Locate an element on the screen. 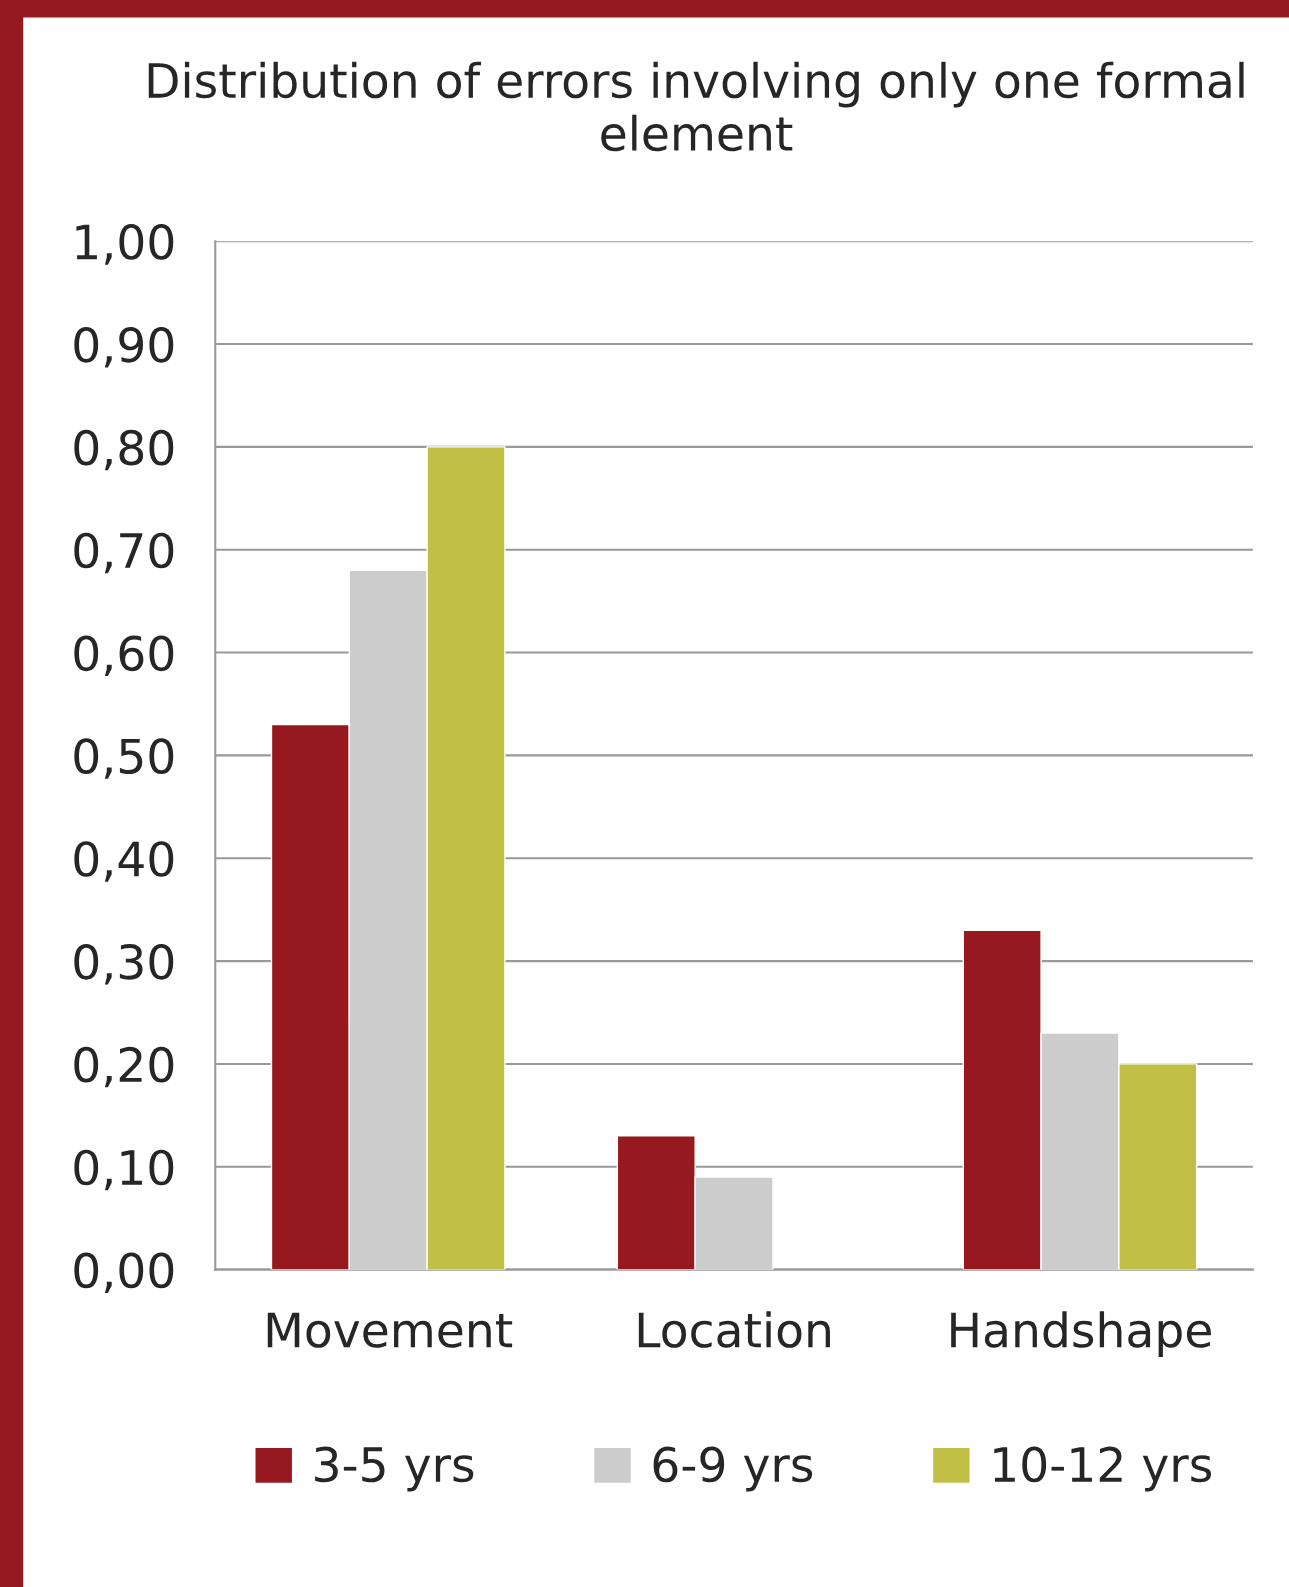  x-tick-label: Handshape is located at coordinates (1081, 1334).